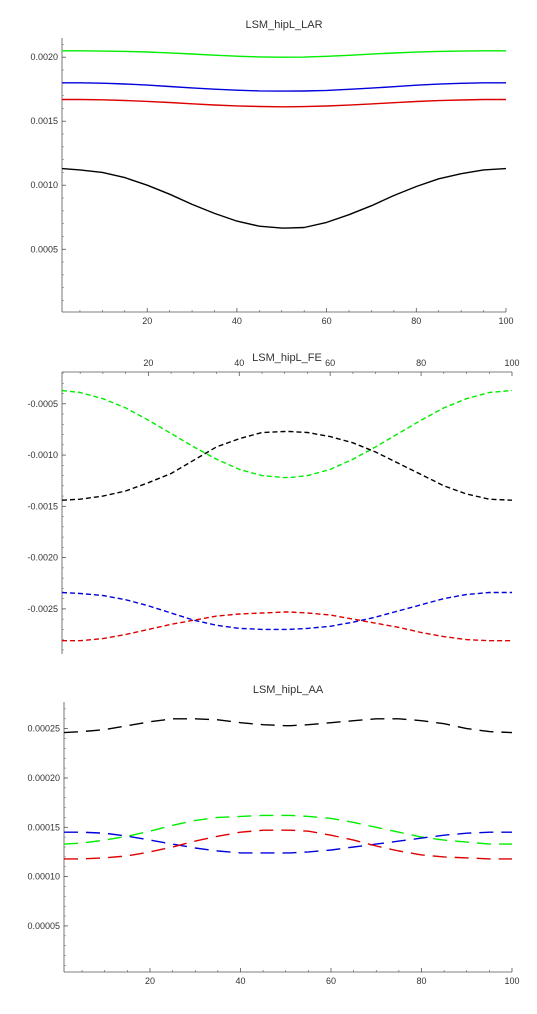 The width and height of the screenshot is (537, 1014). What do you see at coordinates (283, 25) in the screenshot?
I see `chart-title: LSM_hipL_LAR` at bounding box center [283, 25].